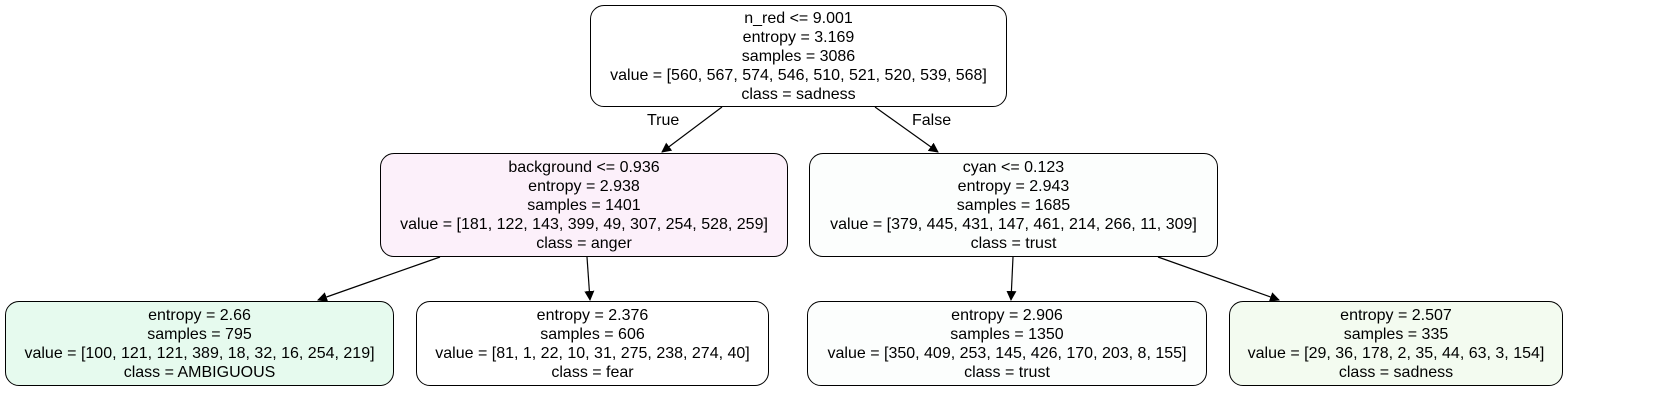 This screenshot has height=419, width=1675. What do you see at coordinates (1396, 315) in the screenshot?
I see `node-text-line: entropy = 2.507` at bounding box center [1396, 315].